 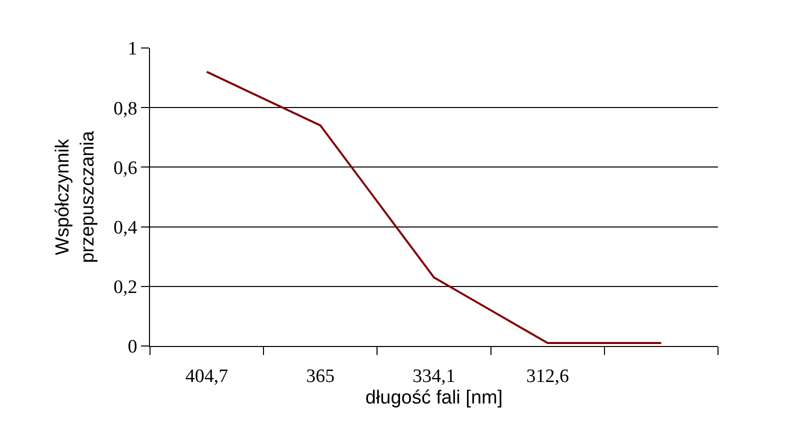 I want to click on y-tick-label: 0,6, so click(x=125, y=168).